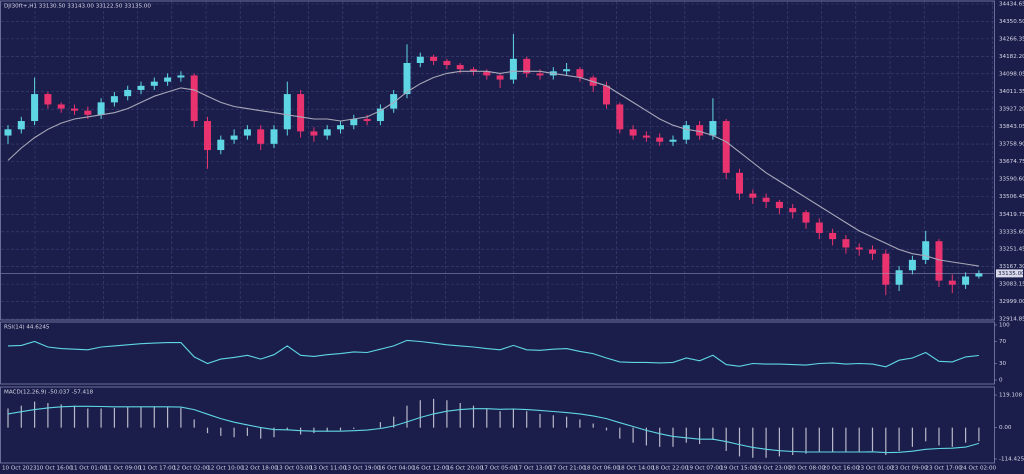 This screenshot has width=1024, height=474. I want to click on x-tick-label: 11 Oct 09:00, so click(123, 469).